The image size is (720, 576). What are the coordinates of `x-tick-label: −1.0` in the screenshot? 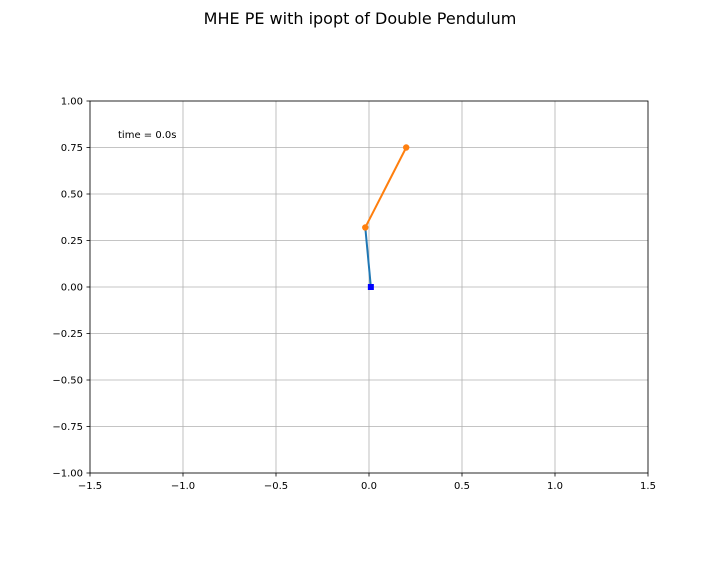 It's located at (183, 486).